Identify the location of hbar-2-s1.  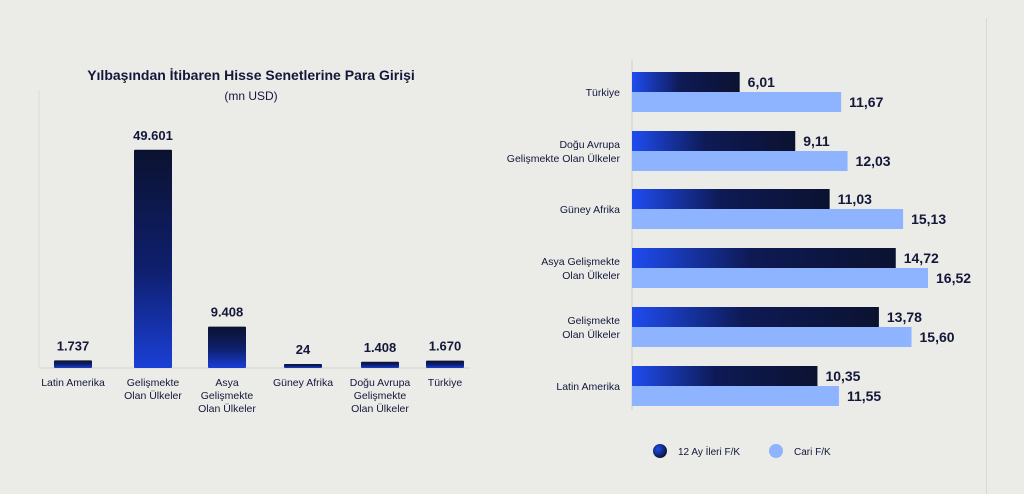
(768, 219).